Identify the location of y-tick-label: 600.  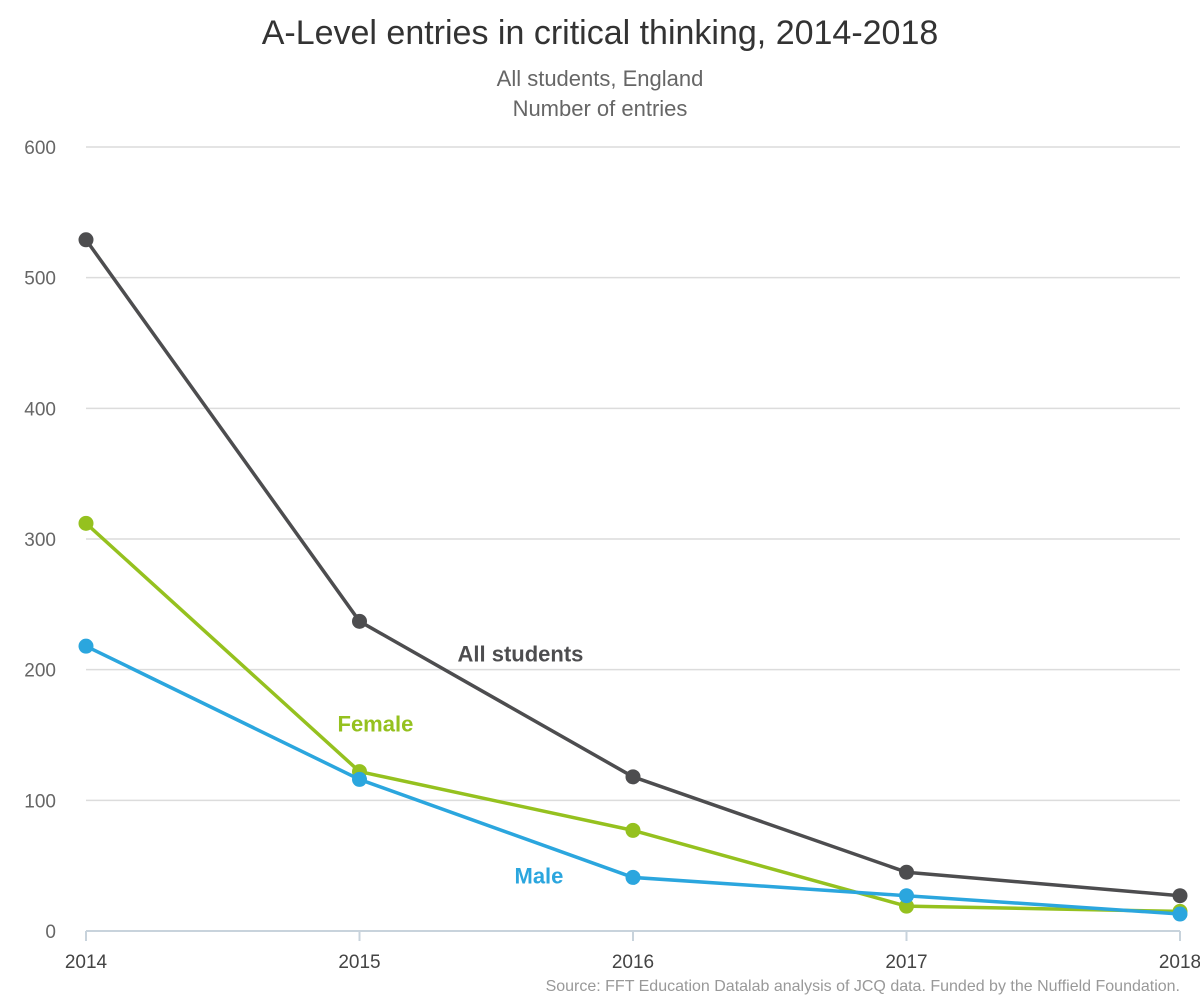
(40, 148).